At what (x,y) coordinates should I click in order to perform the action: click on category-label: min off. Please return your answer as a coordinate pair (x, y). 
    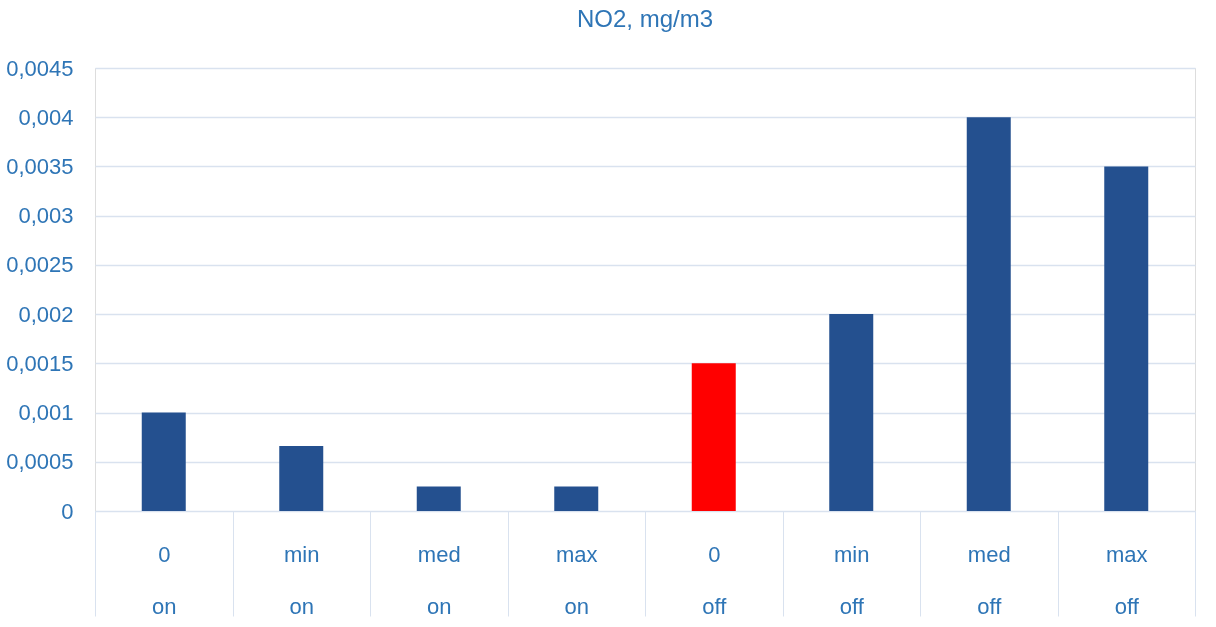
    Looking at the image, I should click on (852, 580).